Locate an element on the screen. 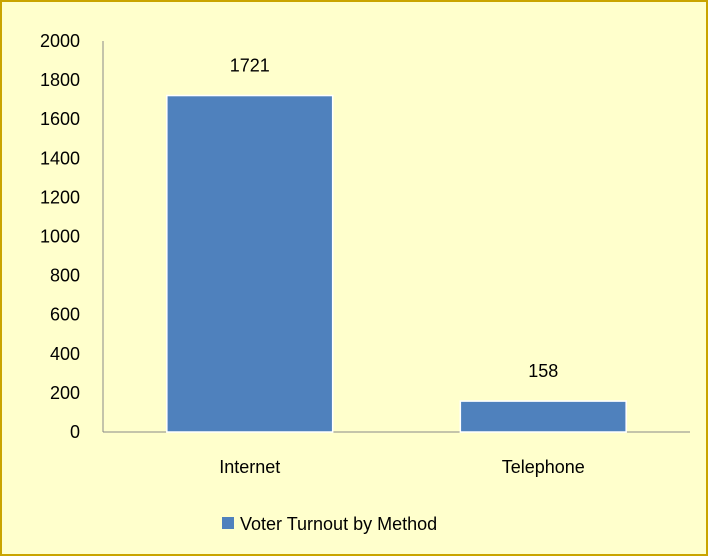  y-tick-label: 600 is located at coordinates (65, 315).